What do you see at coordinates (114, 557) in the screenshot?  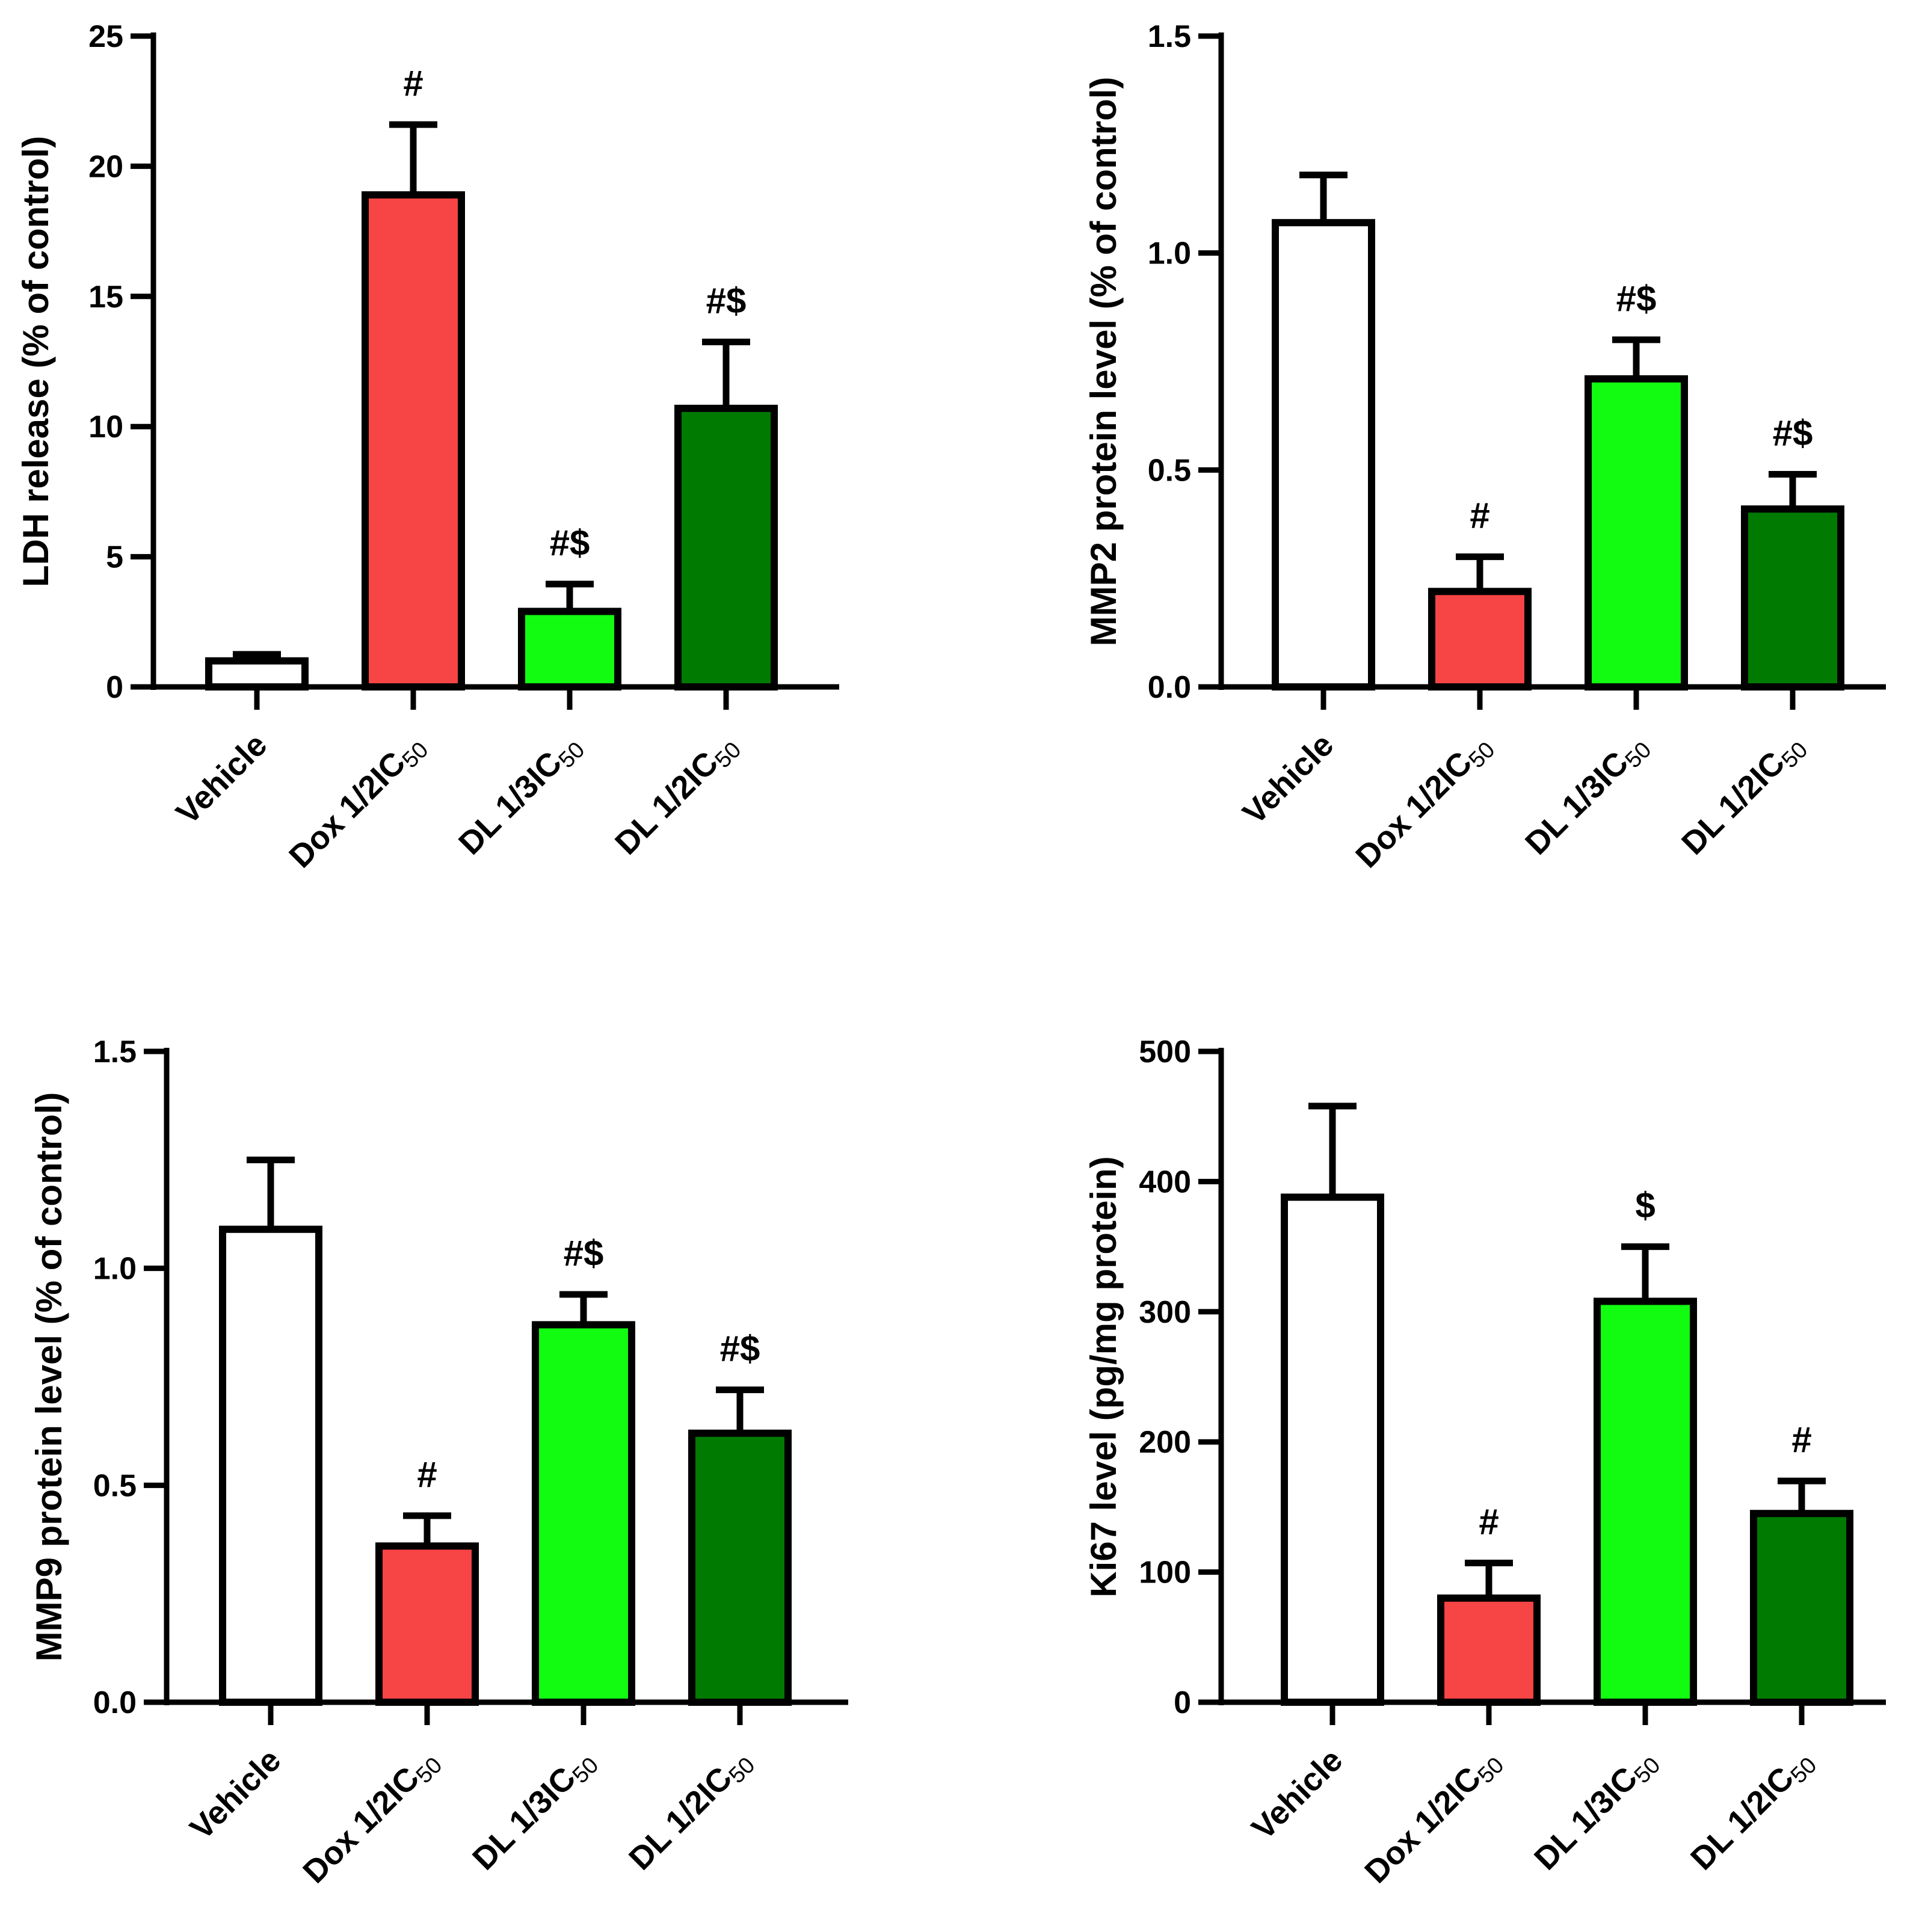 I see `y-tick-label-1: 5` at bounding box center [114, 557].